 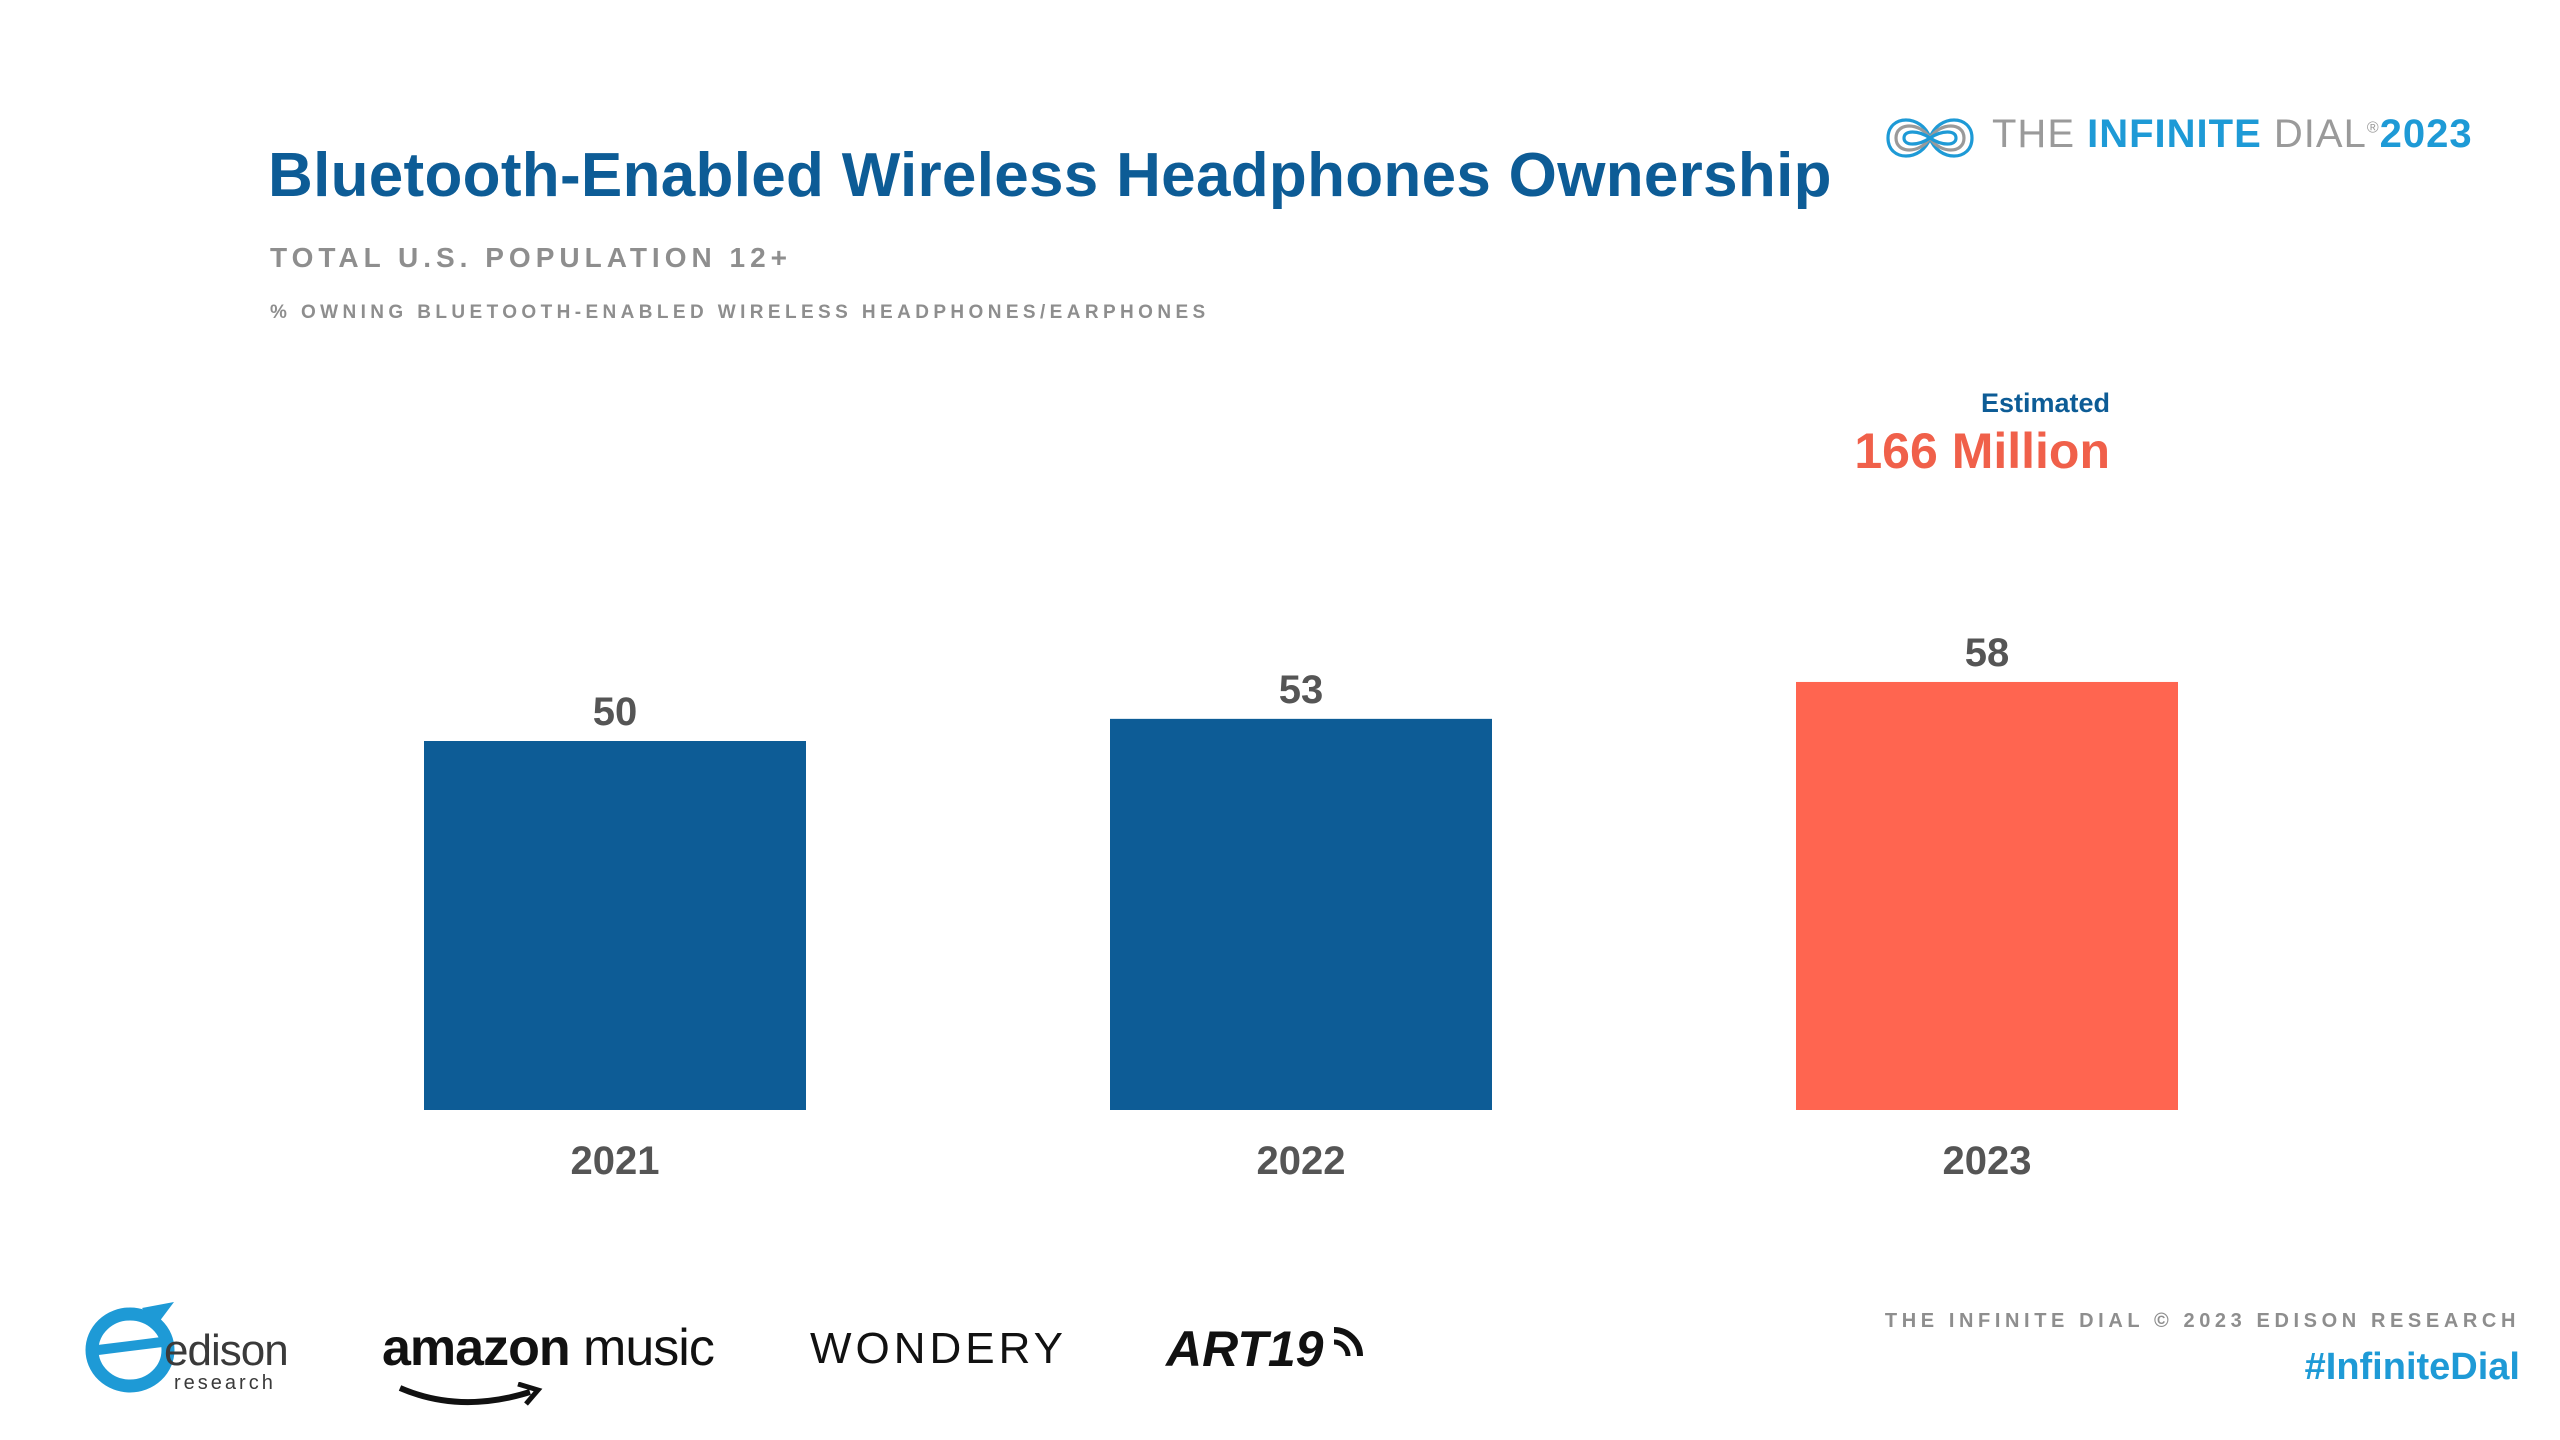 What do you see at coordinates (615, 1161) in the screenshot?
I see `x-tick-2021: 2021` at bounding box center [615, 1161].